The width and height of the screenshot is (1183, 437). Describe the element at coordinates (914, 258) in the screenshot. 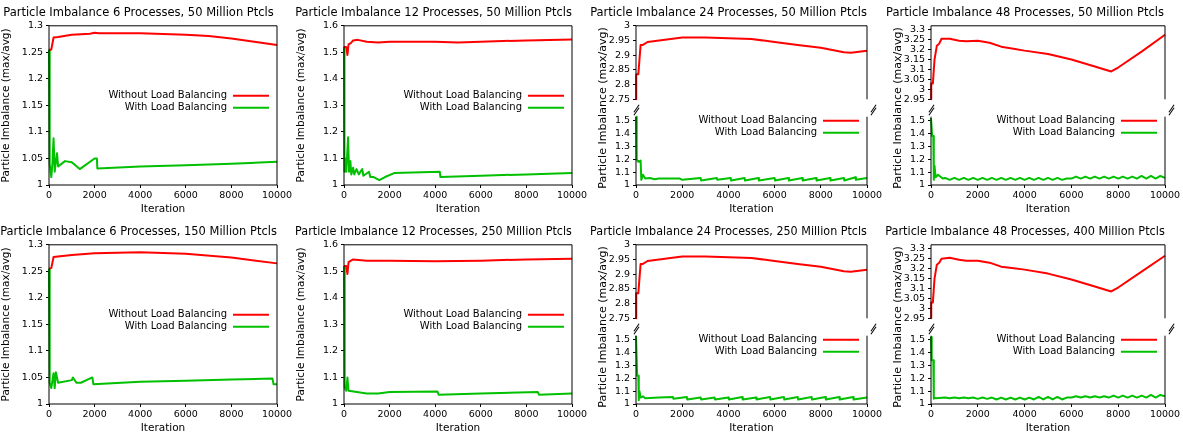

I see `y-tick-label: 3.25` at that location.